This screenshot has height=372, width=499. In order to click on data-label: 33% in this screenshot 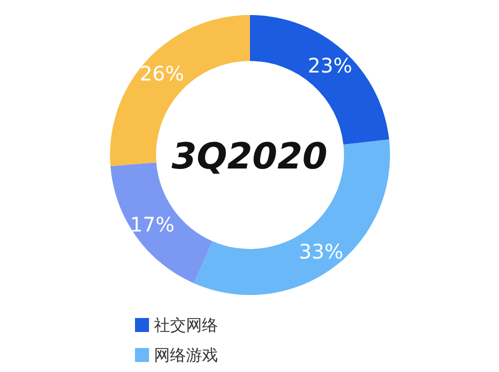, I will do `click(321, 252)`.